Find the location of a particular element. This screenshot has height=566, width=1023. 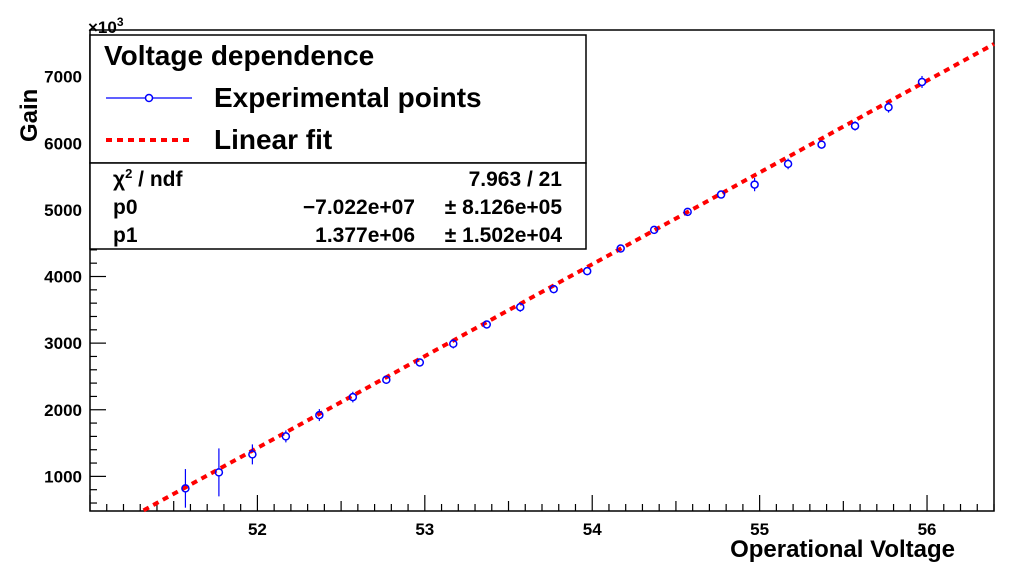

y-tick-label: 4000 is located at coordinates (63, 277).